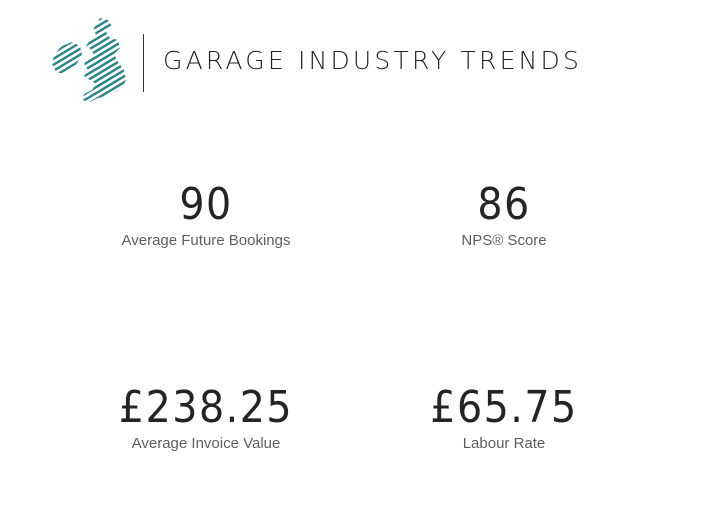  What do you see at coordinates (504, 443) in the screenshot?
I see `kpi-label: Labour Rate` at bounding box center [504, 443].